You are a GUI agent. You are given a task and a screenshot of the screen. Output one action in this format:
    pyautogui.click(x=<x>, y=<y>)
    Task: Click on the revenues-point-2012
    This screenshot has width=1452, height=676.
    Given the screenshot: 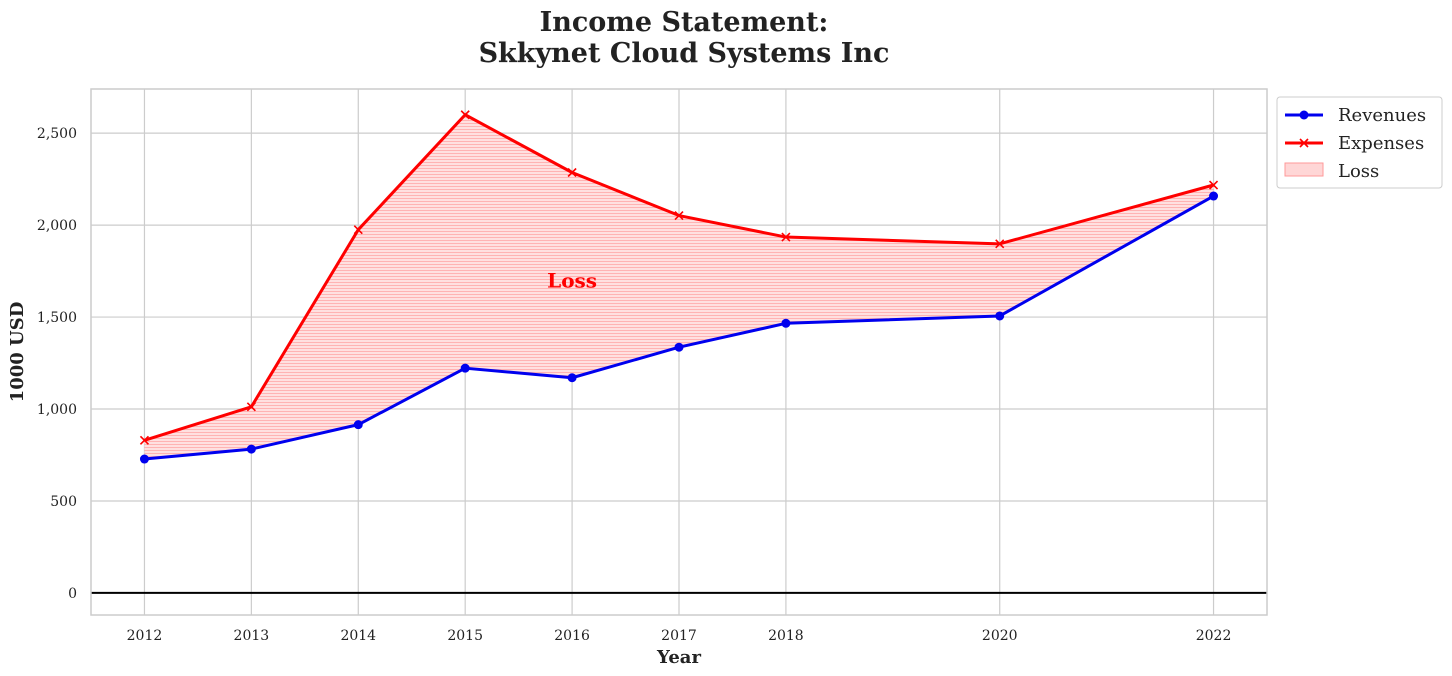 What is the action you would take?
    pyautogui.click(x=144, y=459)
    